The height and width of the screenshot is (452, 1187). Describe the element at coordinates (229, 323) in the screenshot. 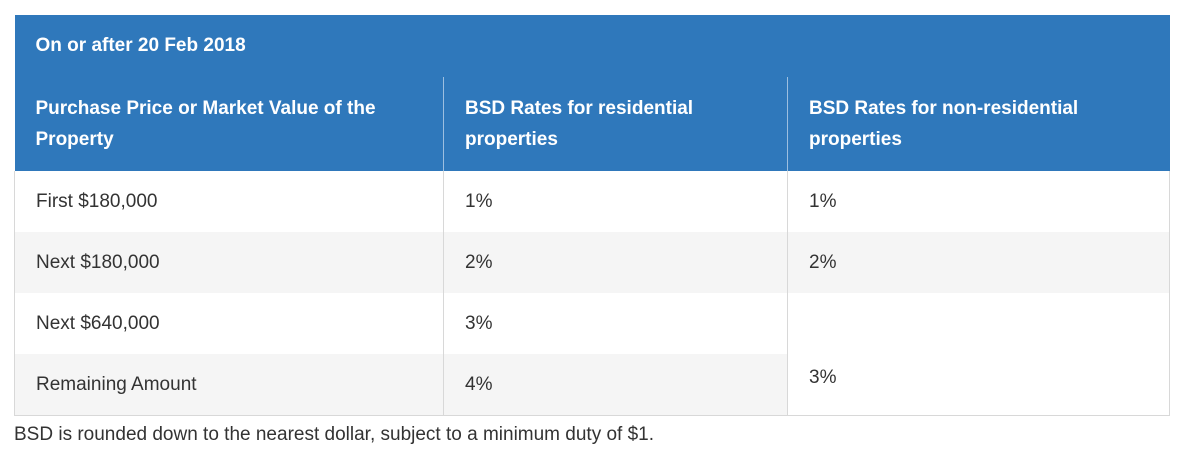

I see `cell-amount: Next $640,000` at that location.